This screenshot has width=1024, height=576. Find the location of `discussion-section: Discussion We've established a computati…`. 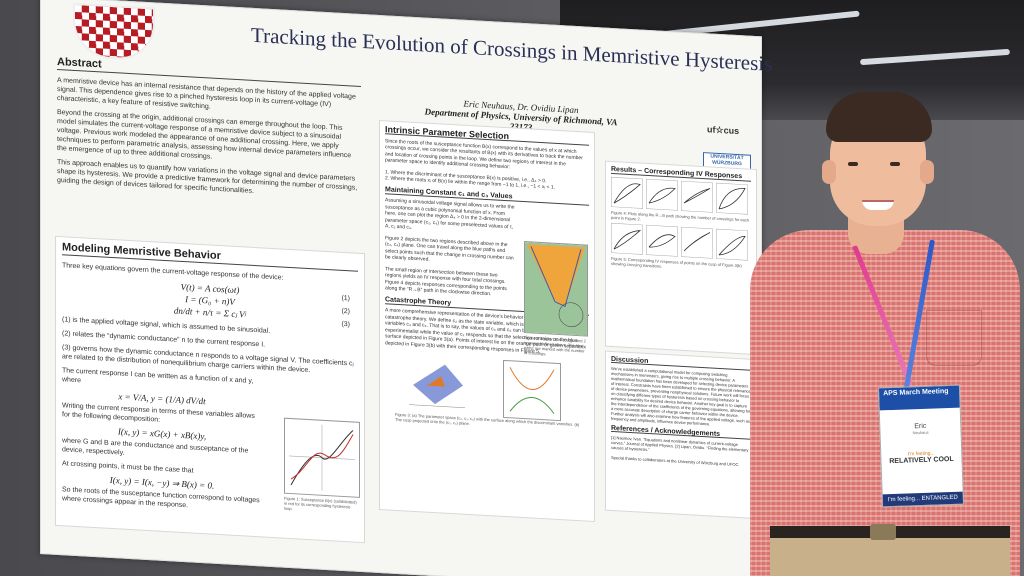

discussion-section: Discussion We've established a computati… is located at coordinates (681, 435).